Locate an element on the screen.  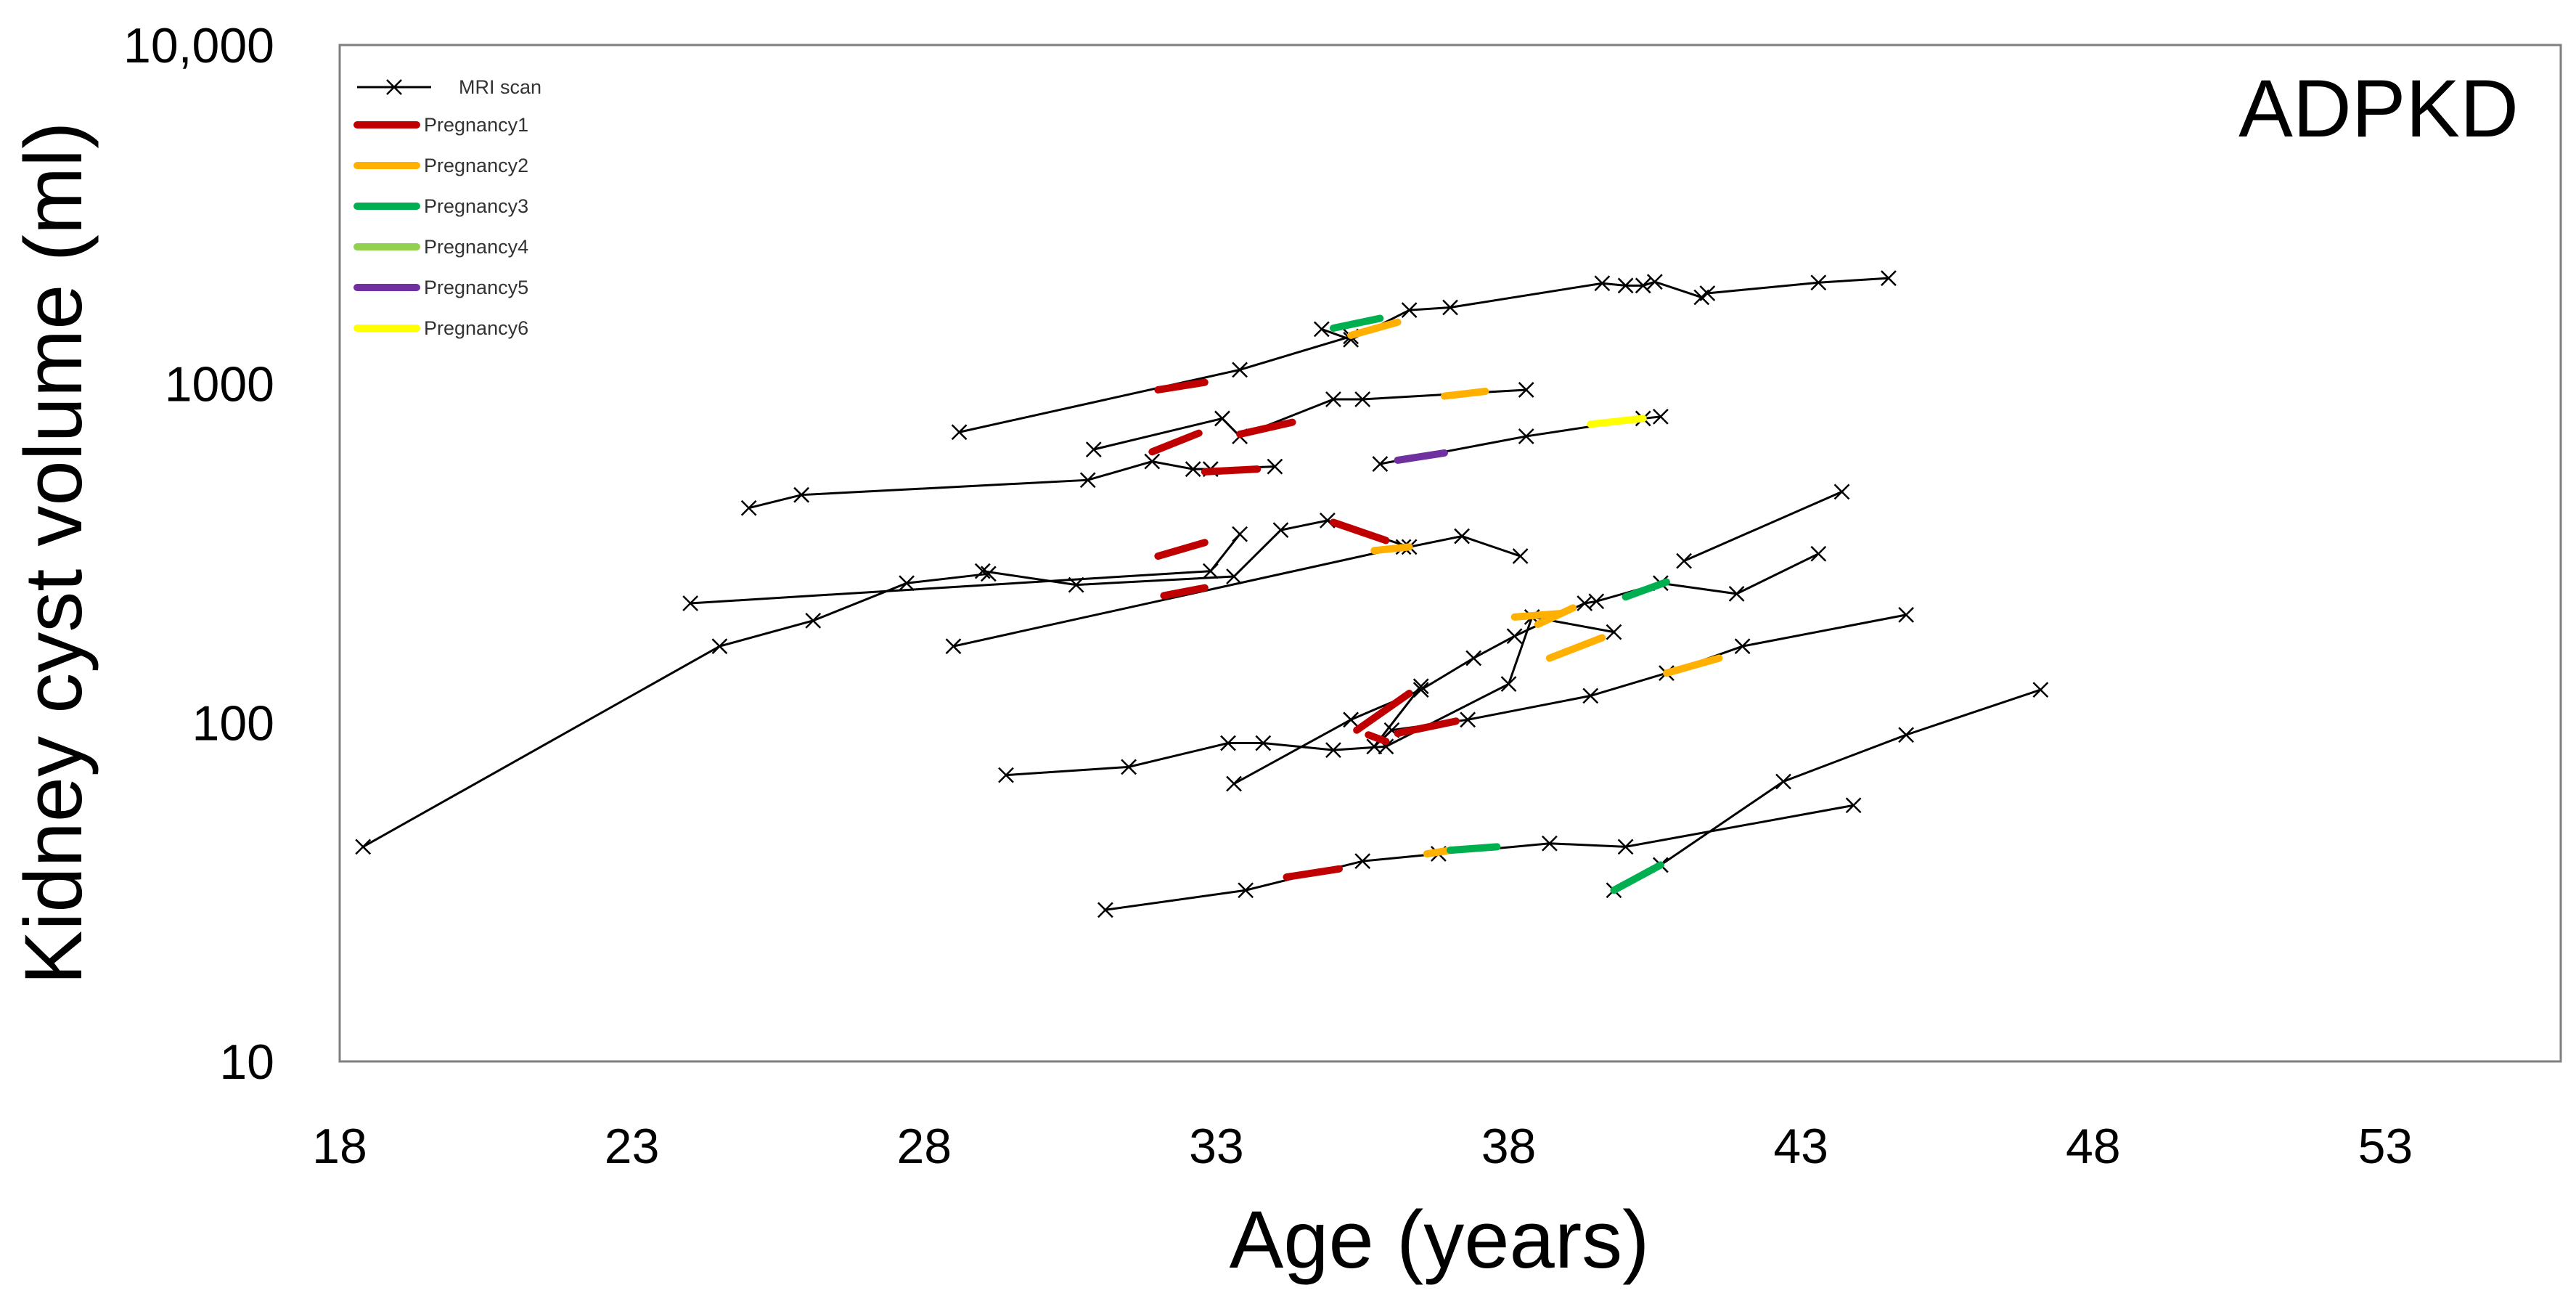
legend-item: Pregnancy1 is located at coordinates (441, 125).